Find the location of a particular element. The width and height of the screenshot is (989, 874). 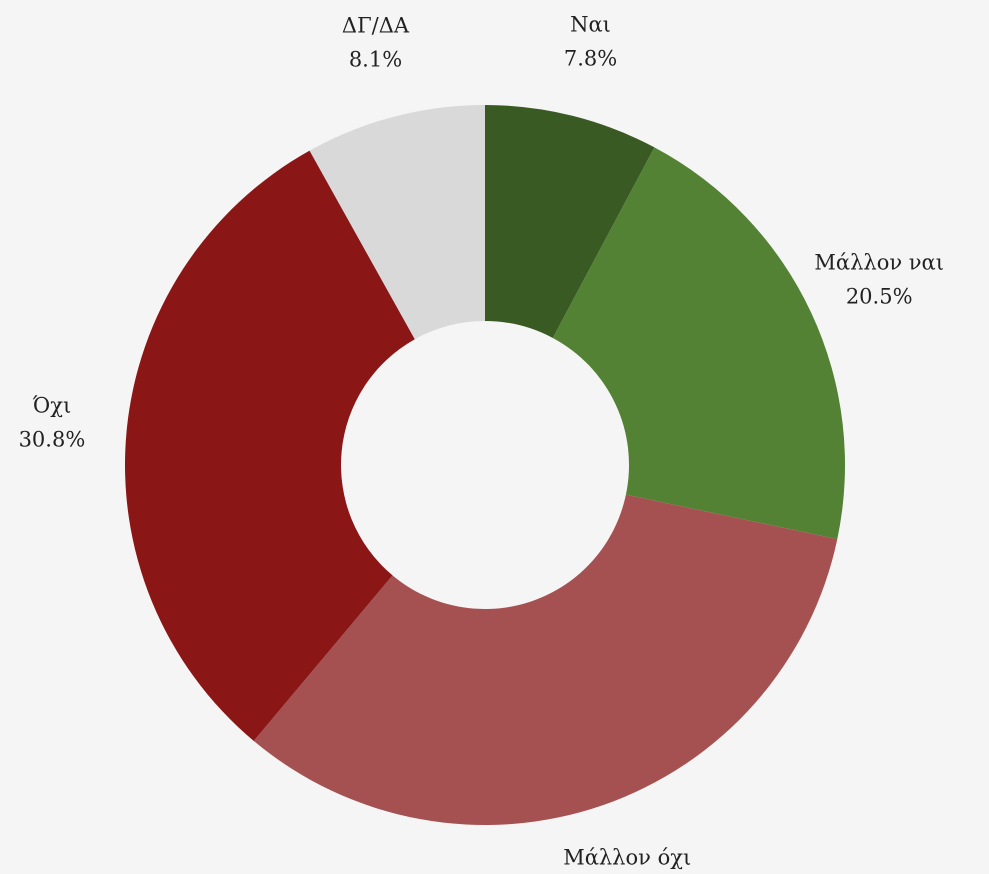

slice-value: 8.1% is located at coordinates (375, 60).